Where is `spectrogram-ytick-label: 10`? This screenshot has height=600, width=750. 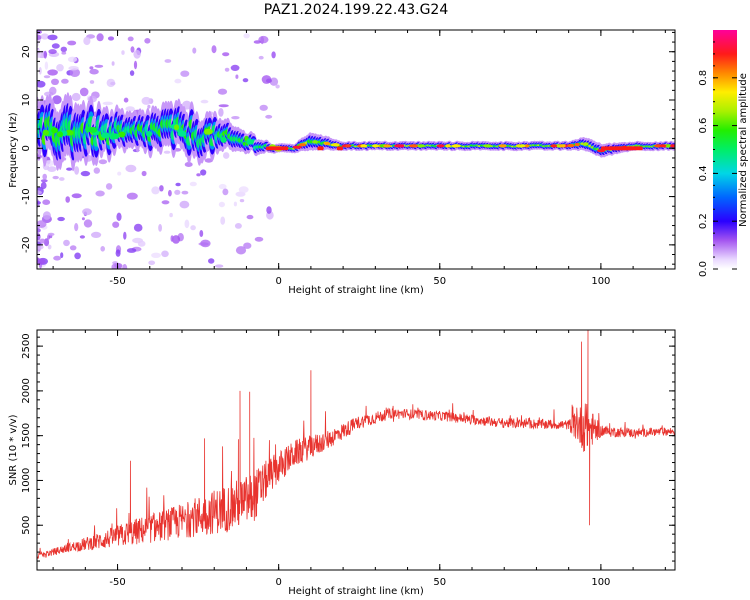 spectrogram-ytick-label: 10 is located at coordinates (26, 100).